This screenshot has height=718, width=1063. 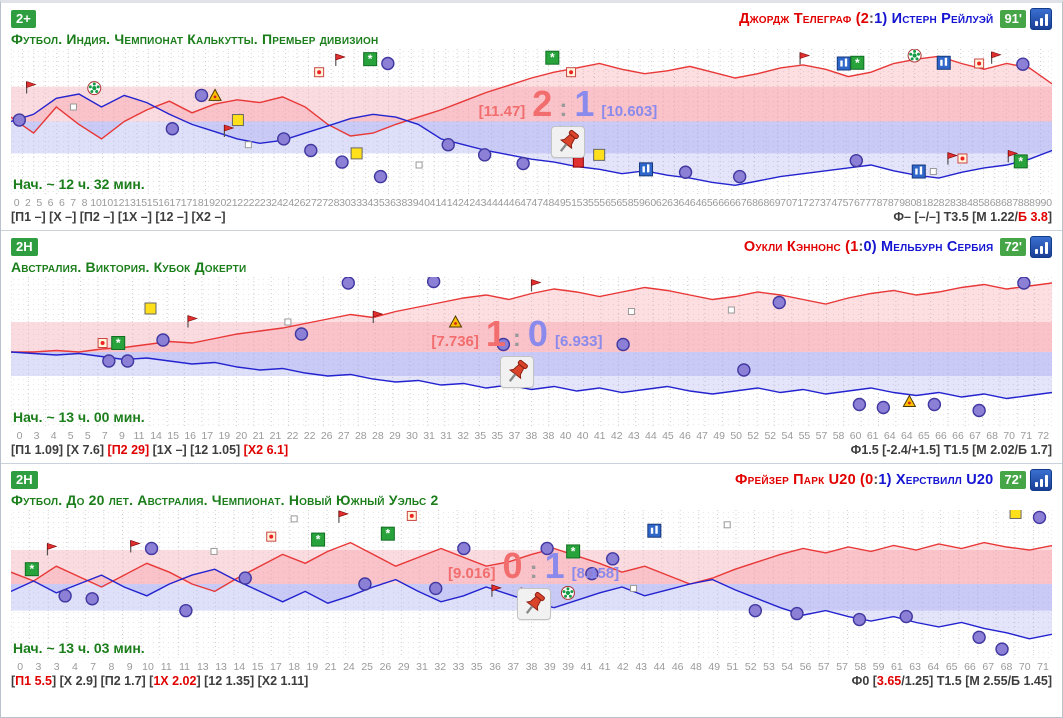 I want to click on match-teams-link: Фрейзер Парк U20 (0:1) Херствилл U20, so click(x=864, y=480).